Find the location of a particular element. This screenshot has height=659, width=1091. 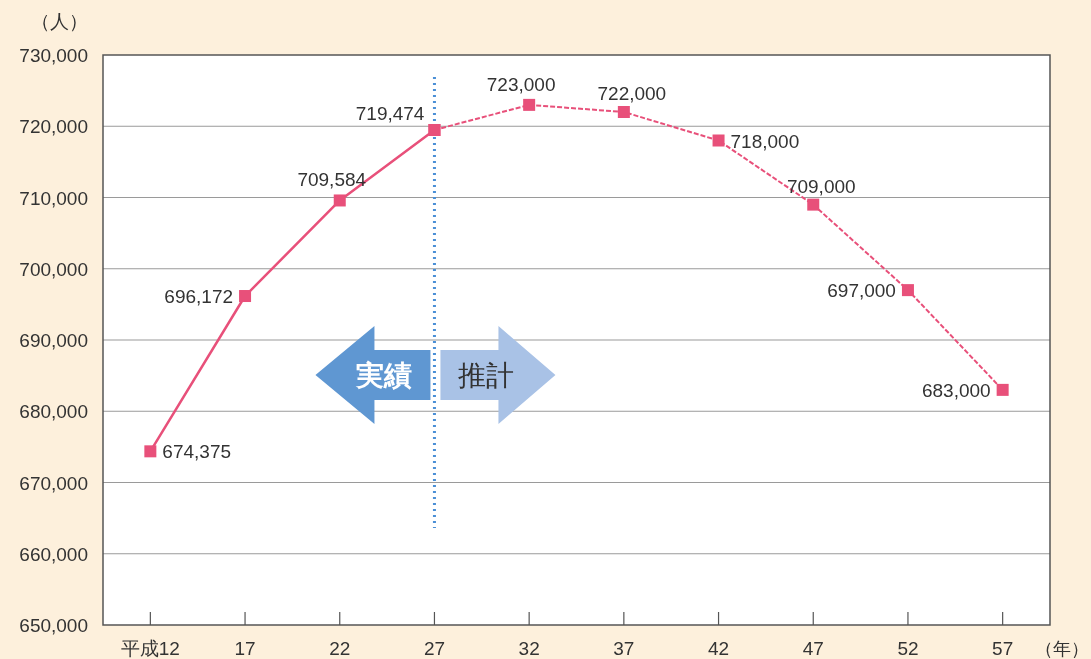

data-label: 709,000 is located at coordinates (821, 186).